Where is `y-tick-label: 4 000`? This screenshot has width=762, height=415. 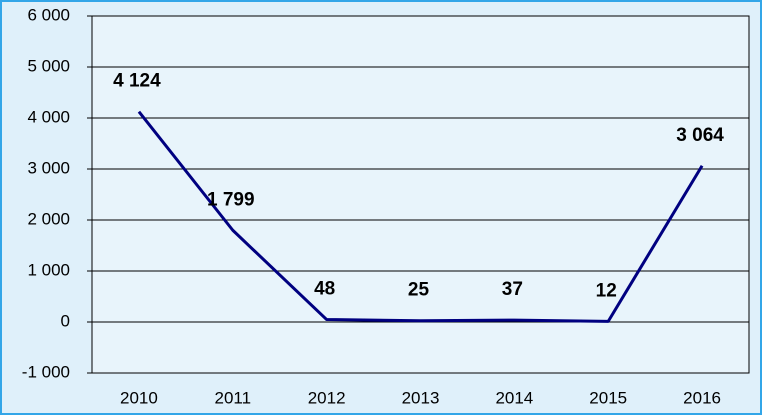 y-tick-label: 4 000 is located at coordinates (48, 116).